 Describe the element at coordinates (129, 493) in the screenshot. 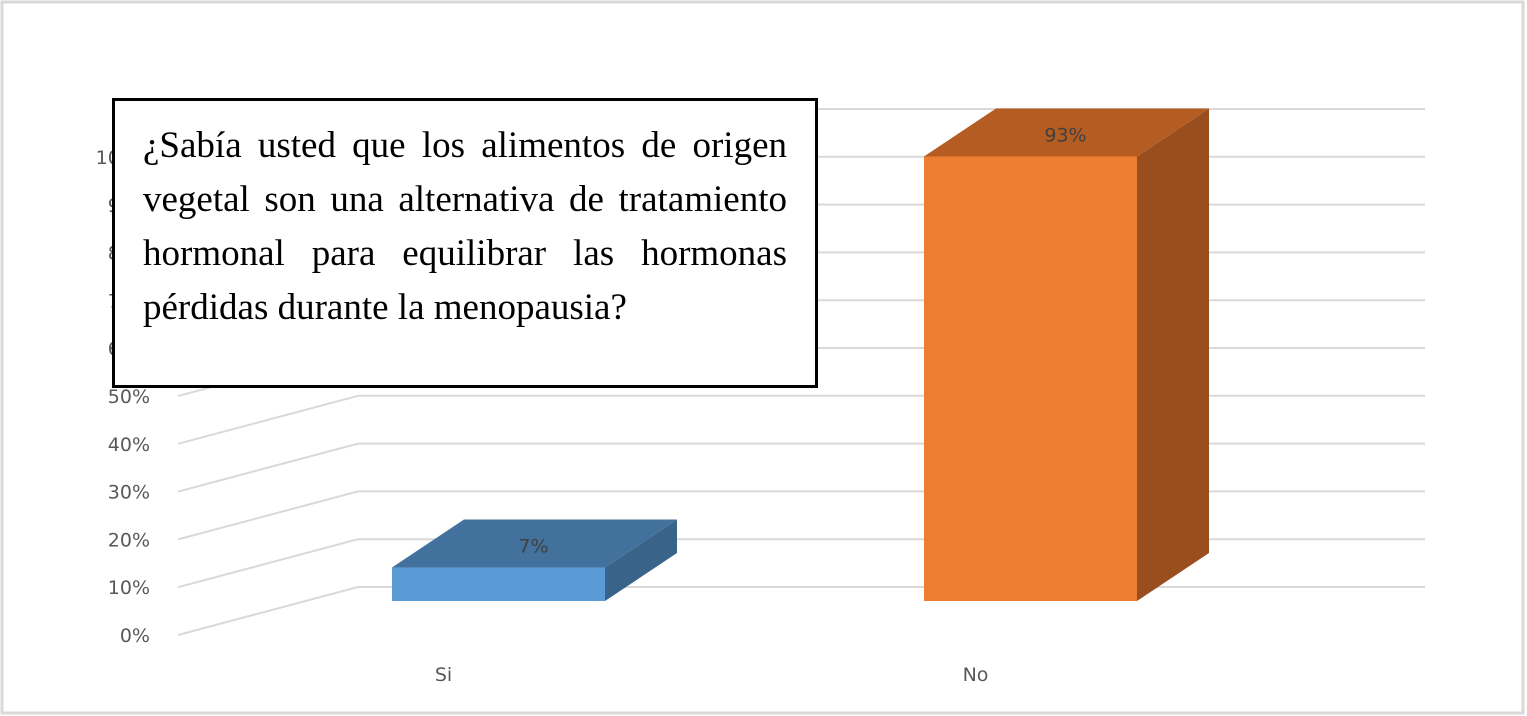

I see `y-tick-label: 30%` at that location.